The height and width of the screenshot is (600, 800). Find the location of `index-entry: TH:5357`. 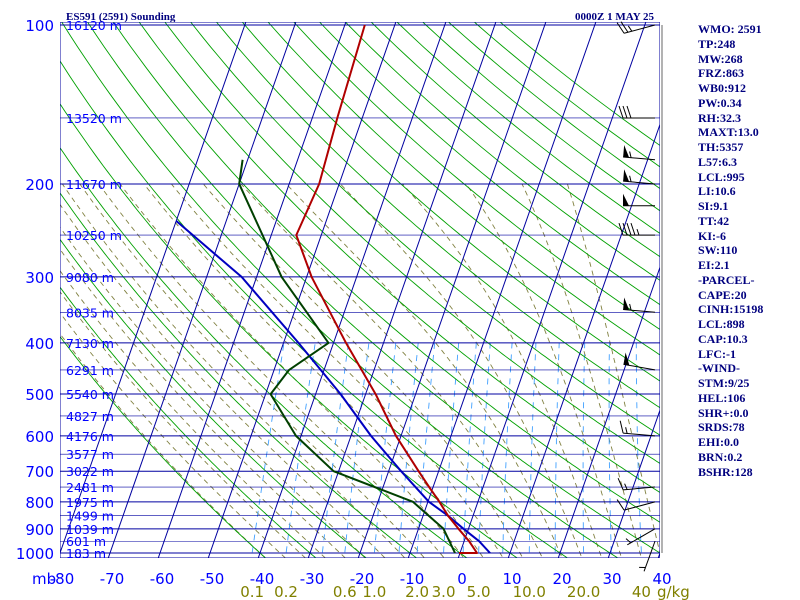

index-entry: TH:5357 is located at coordinates (721, 147).